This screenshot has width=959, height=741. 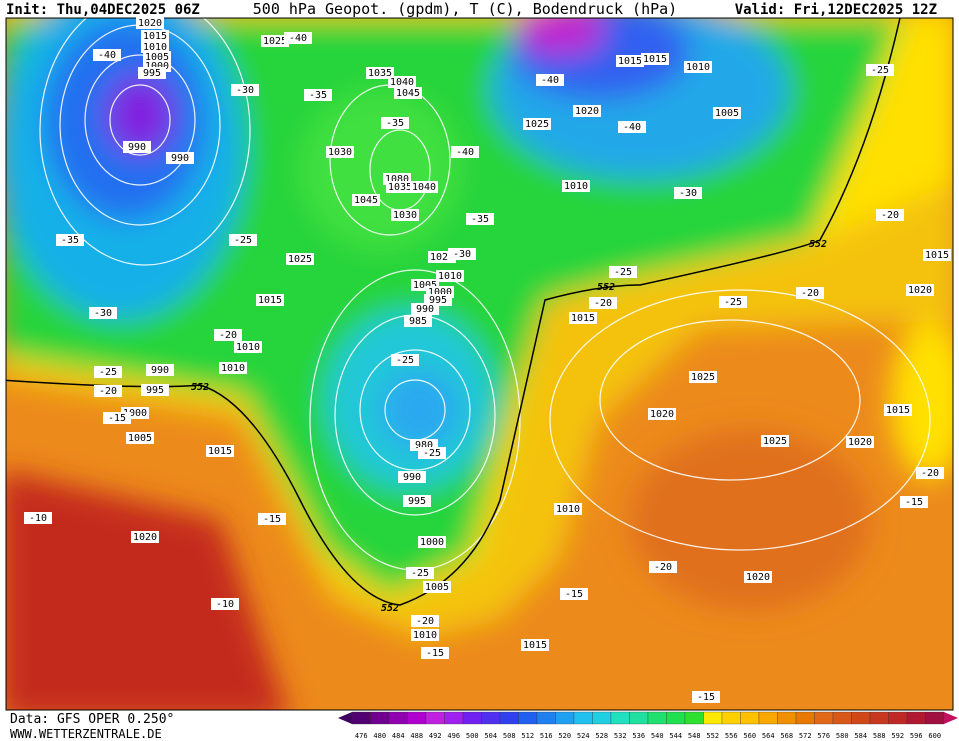 What do you see at coordinates (92, 719) in the screenshot?
I see `data-source: Data: GFS OPER 0.250°` at bounding box center [92, 719].